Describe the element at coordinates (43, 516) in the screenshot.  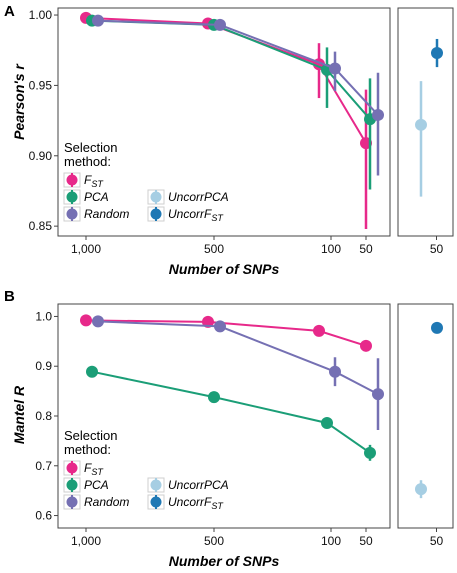
I see `y-tick-label: 0.6` at that location.